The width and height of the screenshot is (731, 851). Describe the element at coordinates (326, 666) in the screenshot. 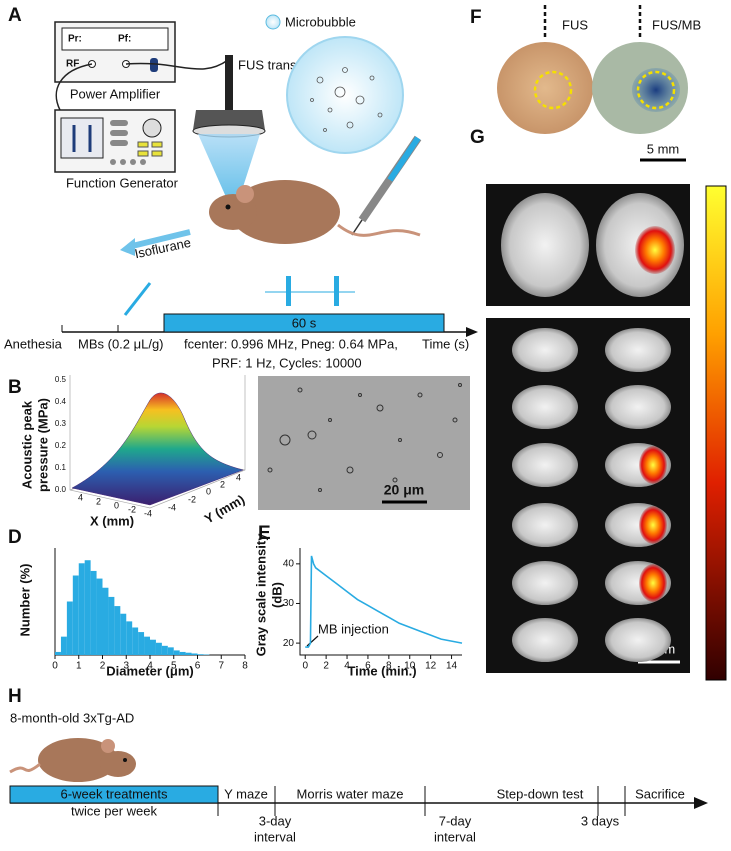

I see `x-tick-label: 2` at that location.